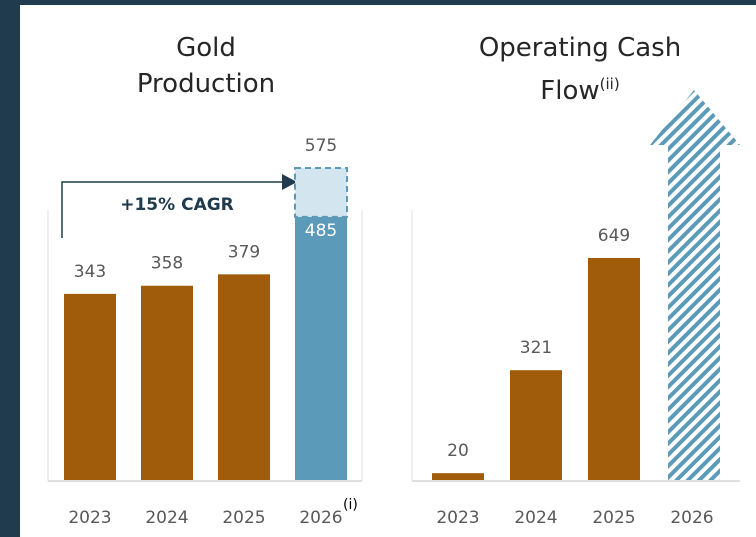  I want to click on chart-title: Gold Production, so click(206, 66).